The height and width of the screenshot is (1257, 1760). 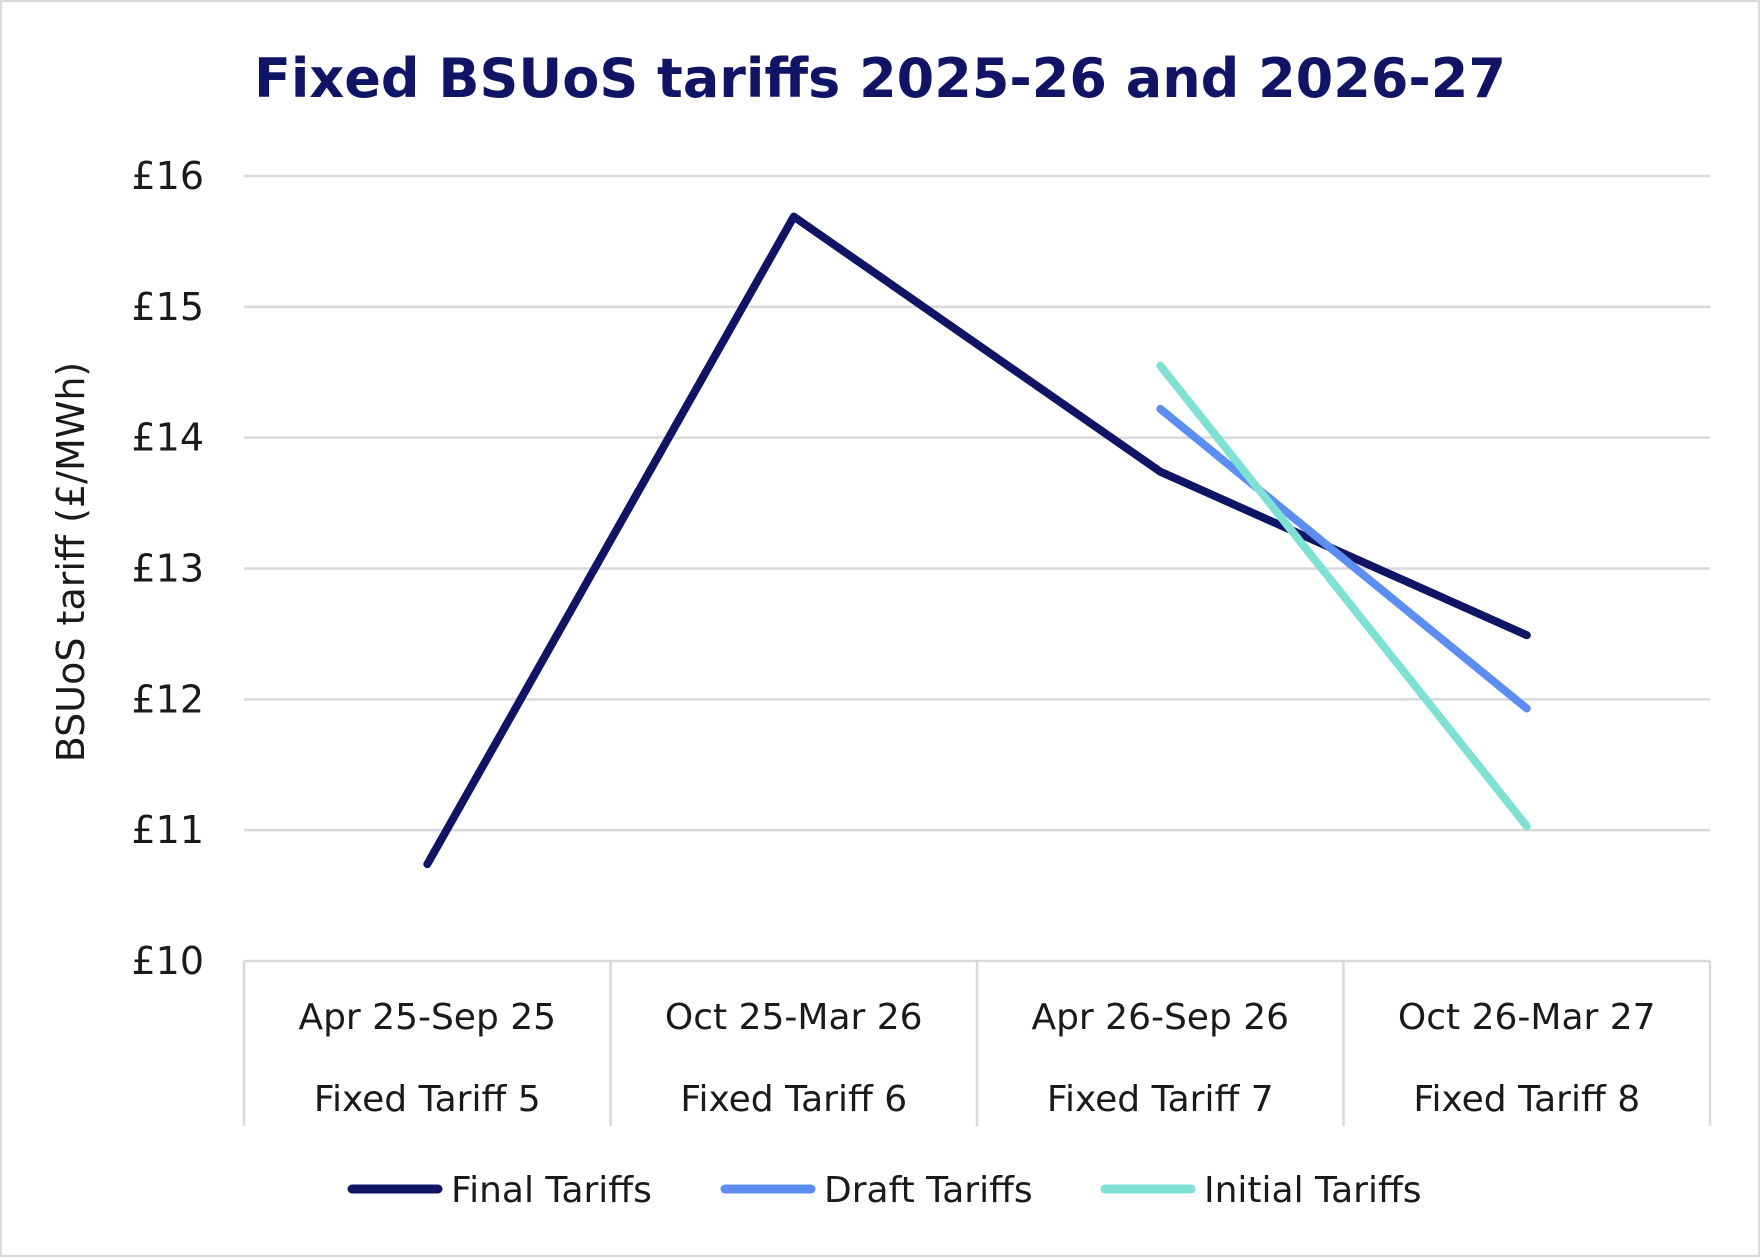 What do you see at coordinates (167, 961) in the screenshot?
I see `y-tick-label: £10` at bounding box center [167, 961].